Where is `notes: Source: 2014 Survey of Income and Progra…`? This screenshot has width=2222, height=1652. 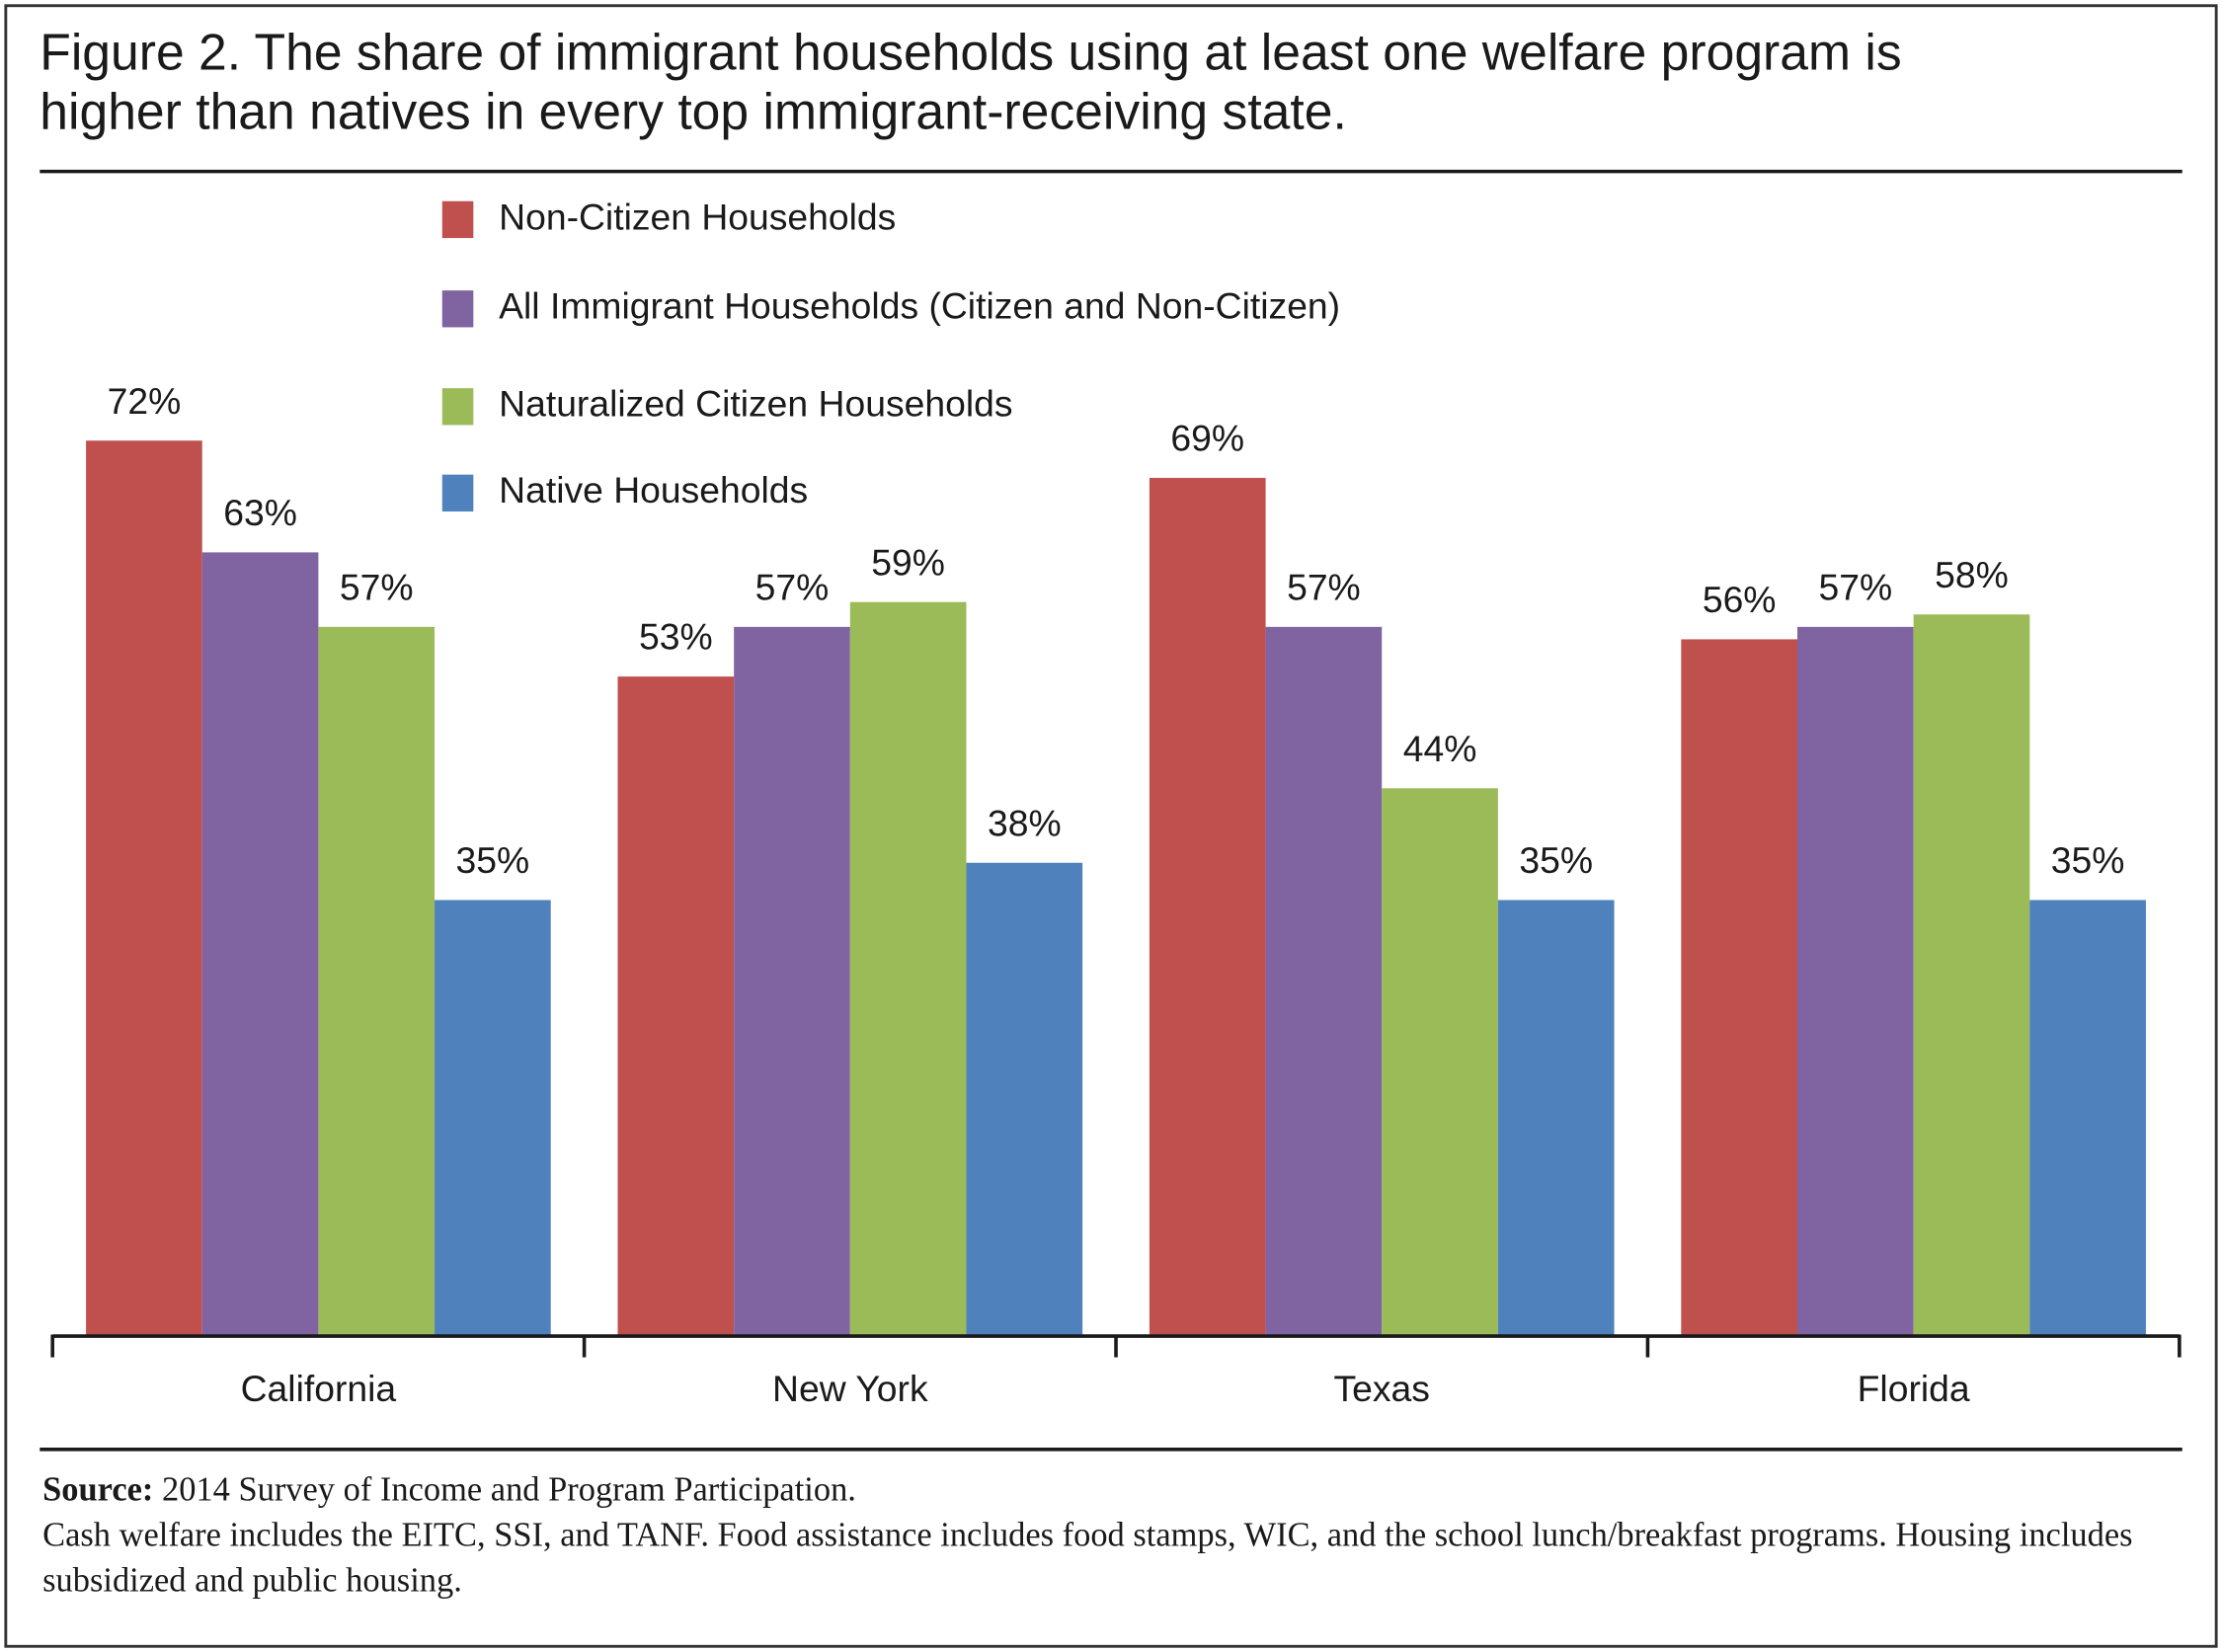
notes: Source: 2014 Survey of Income and Progra… is located at coordinates (1112, 1535).